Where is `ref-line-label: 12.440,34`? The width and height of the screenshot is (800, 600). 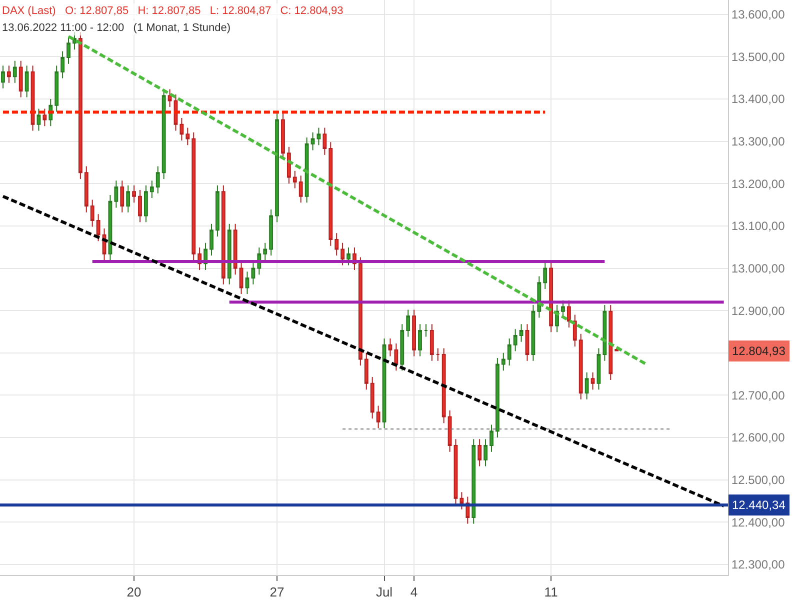
ref-line-label: 12.440,34 is located at coordinates (759, 505).